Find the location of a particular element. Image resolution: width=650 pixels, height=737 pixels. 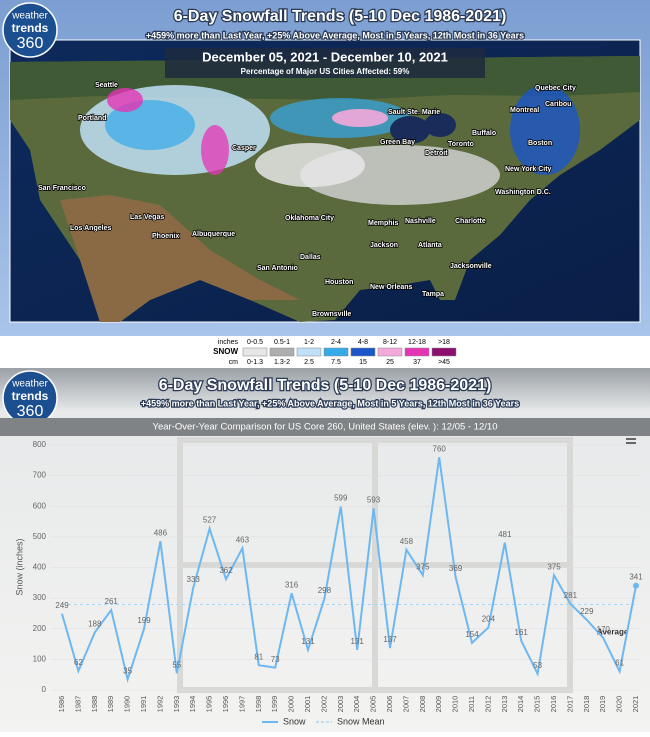

legend-cm-range: 37 is located at coordinates (417, 362).